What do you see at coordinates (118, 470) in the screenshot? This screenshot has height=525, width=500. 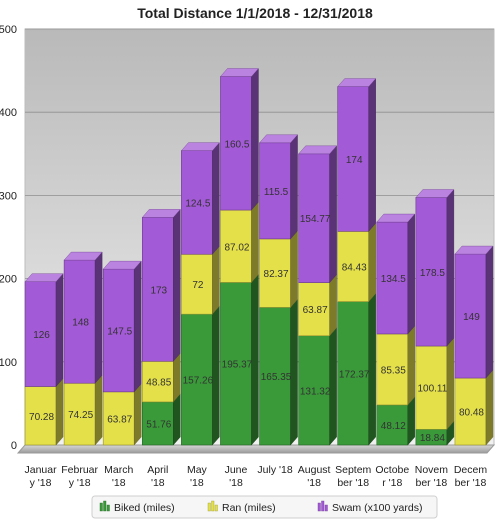 I see `x-tick-label: March` at bounding box center [118, 470].